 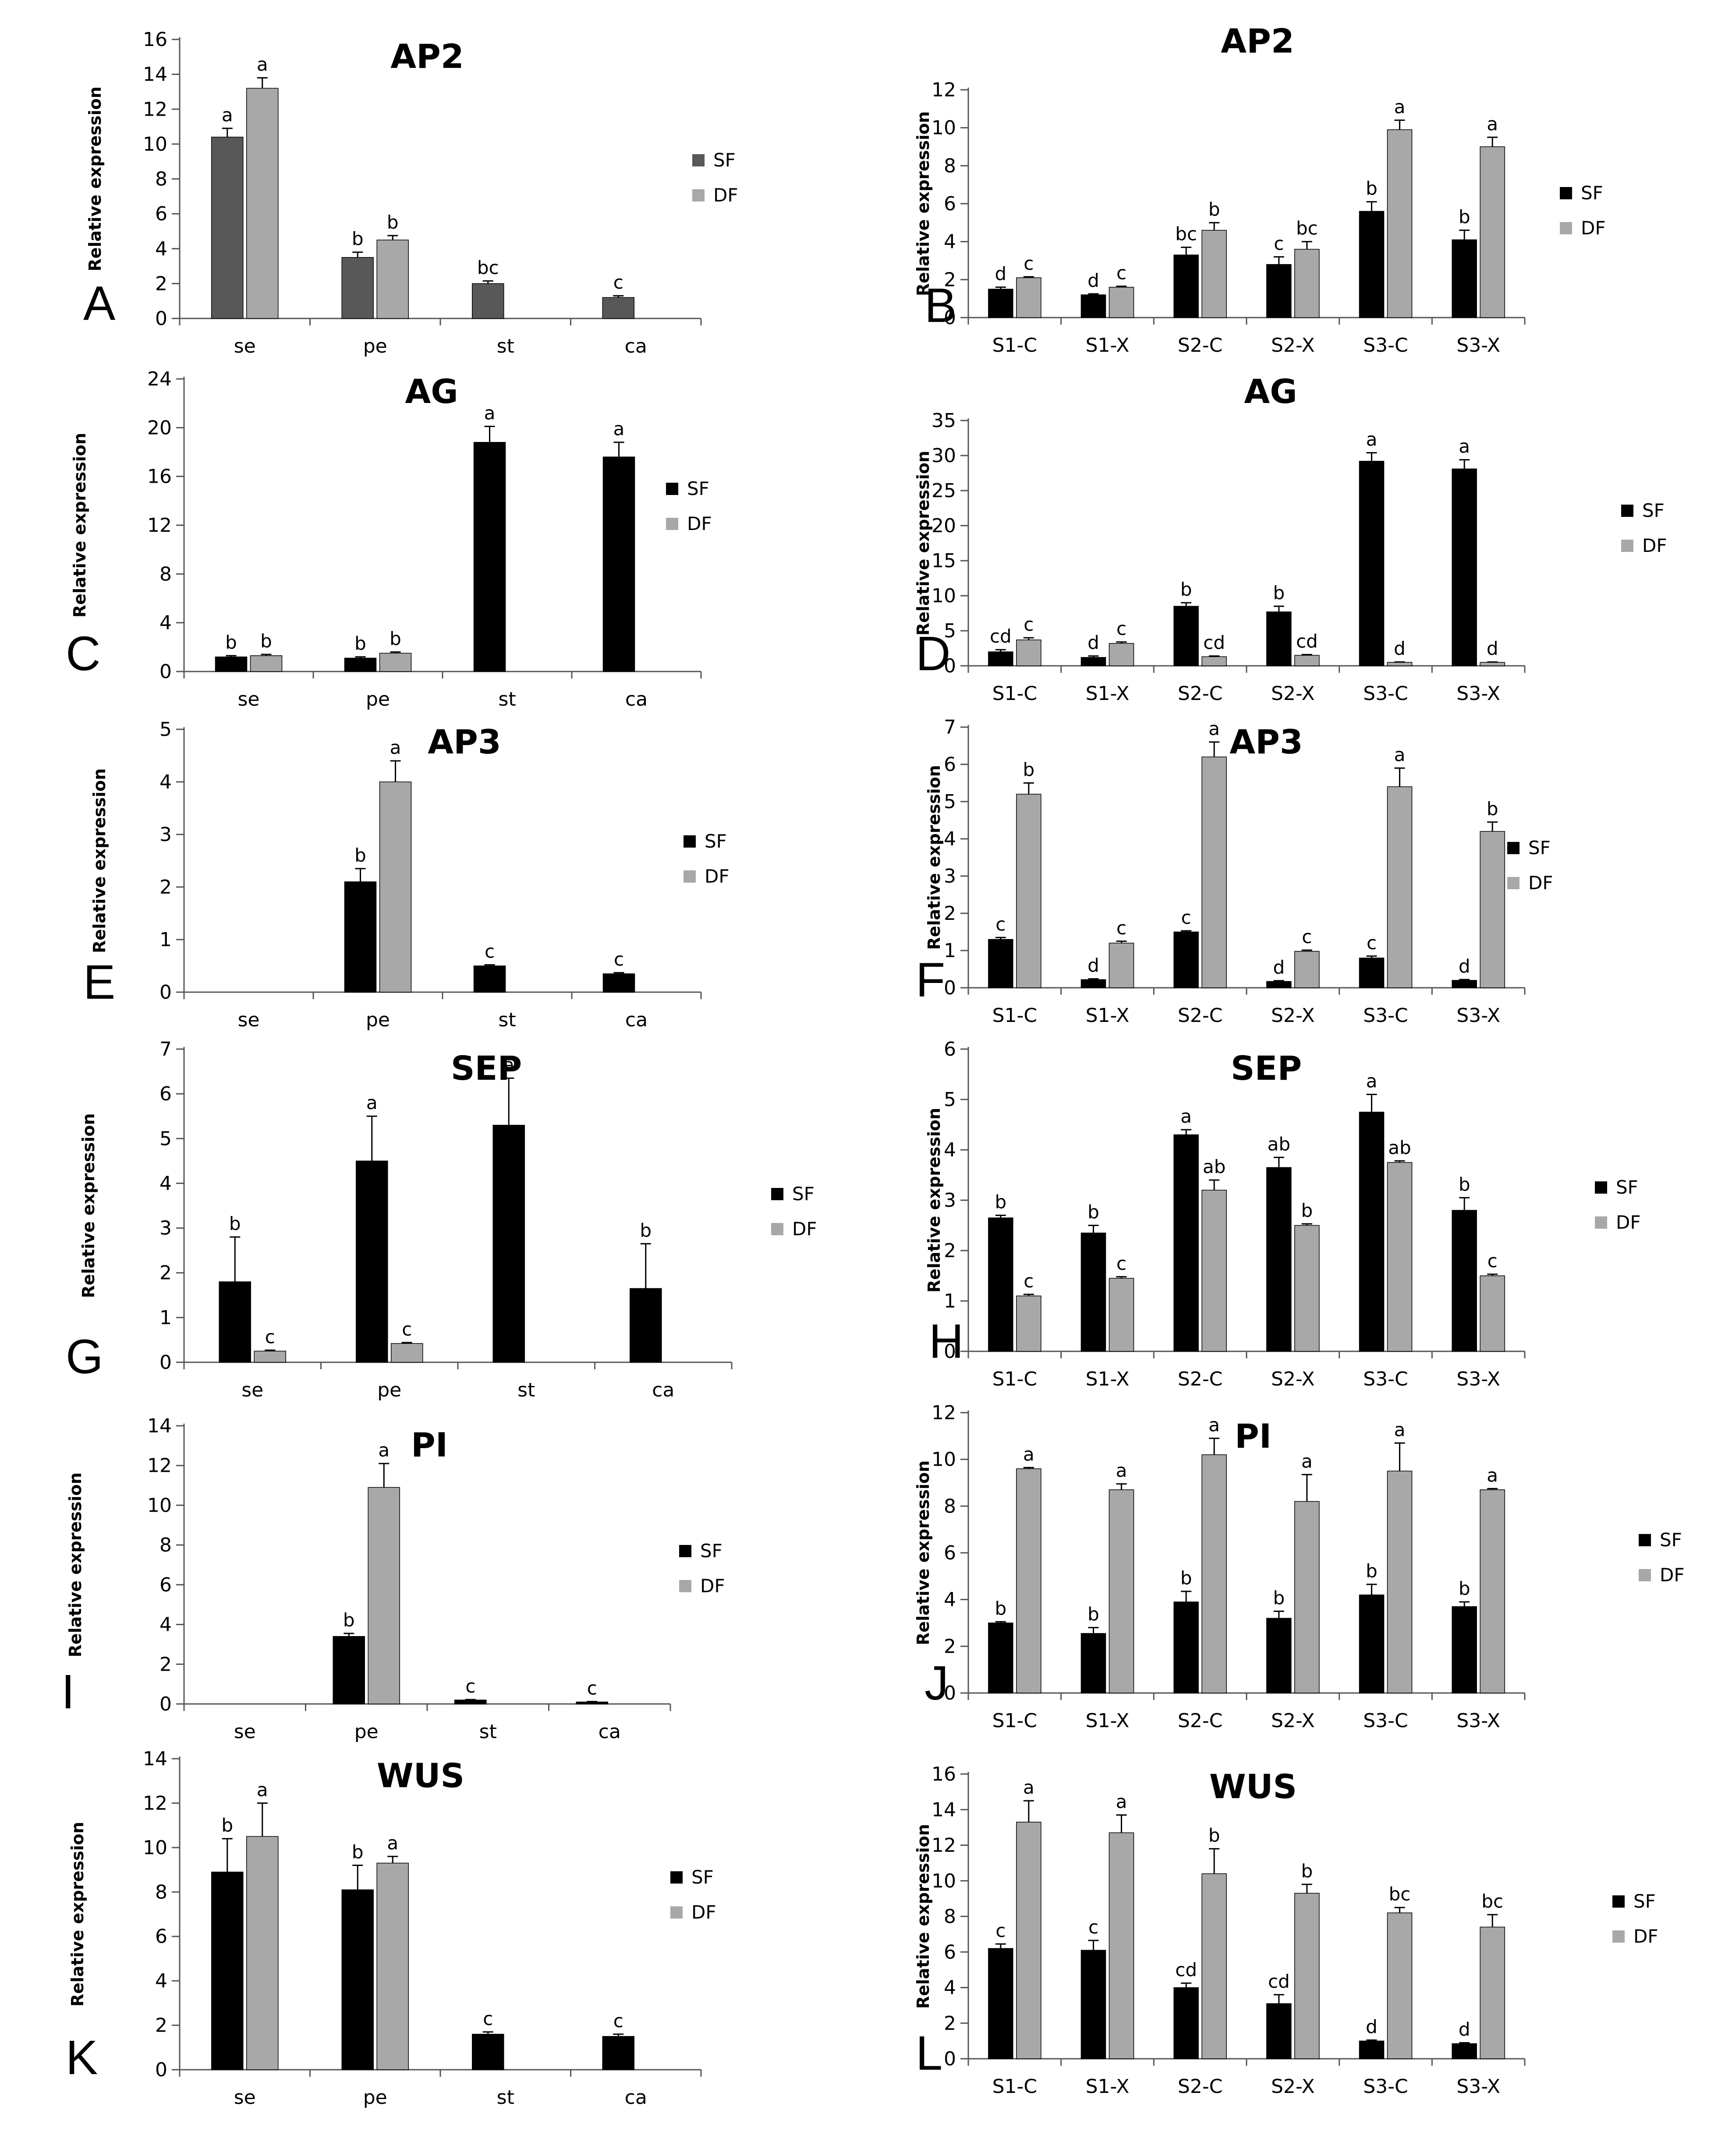 I want to click on x-tick-label: pe, so click(x=375, y=2097).